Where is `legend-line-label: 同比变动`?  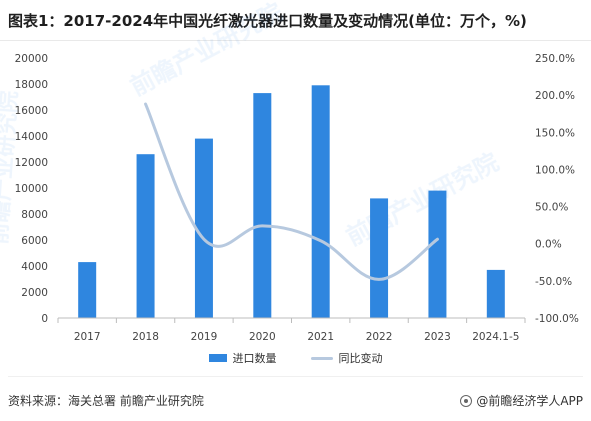
legend-line-label: 同比变动 is located at coordinates (360, 358).